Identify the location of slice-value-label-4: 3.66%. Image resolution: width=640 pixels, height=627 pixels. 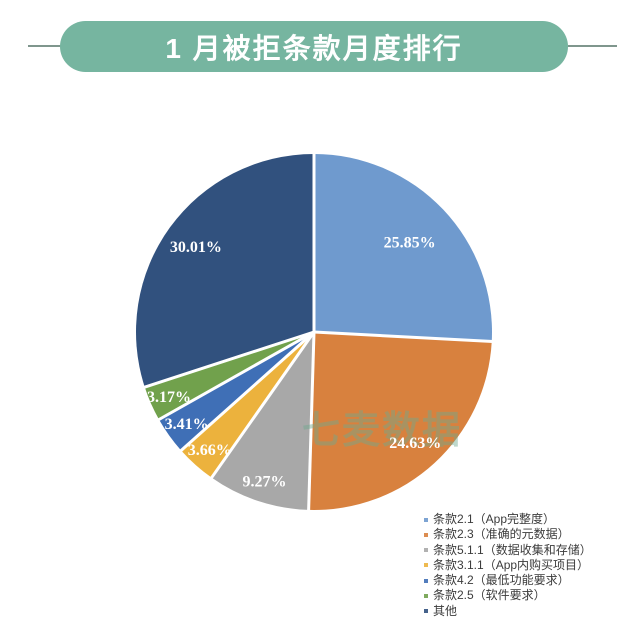
(210, 450).